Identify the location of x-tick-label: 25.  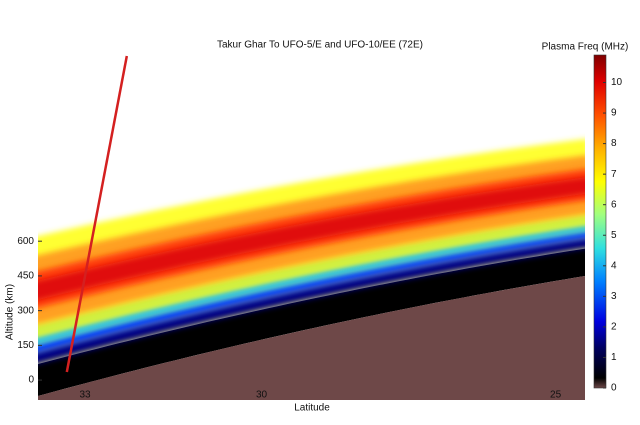
(556, 395).